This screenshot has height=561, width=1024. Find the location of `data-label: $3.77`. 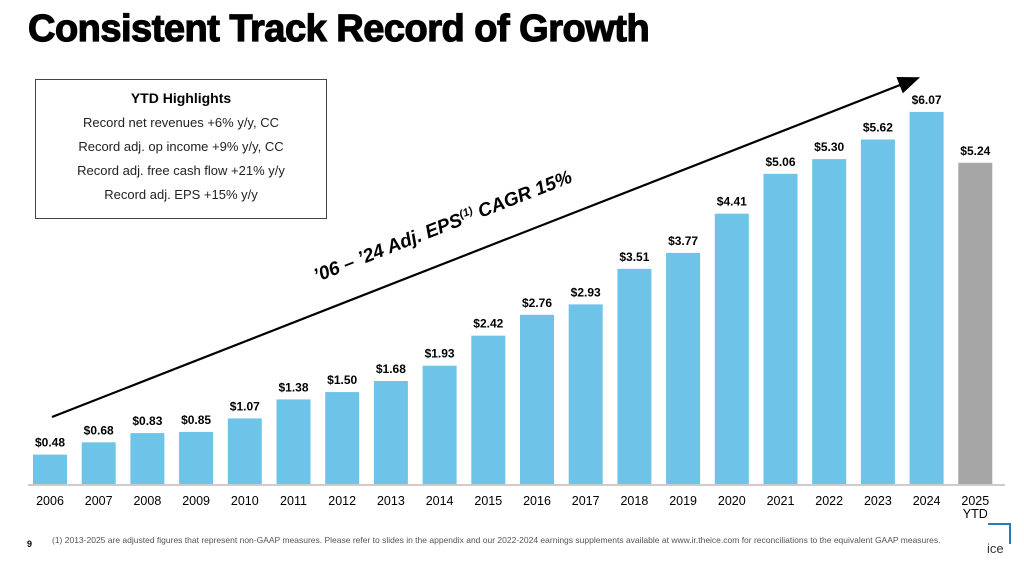

data-label: $3.77 is located at coordinates (683, 241).